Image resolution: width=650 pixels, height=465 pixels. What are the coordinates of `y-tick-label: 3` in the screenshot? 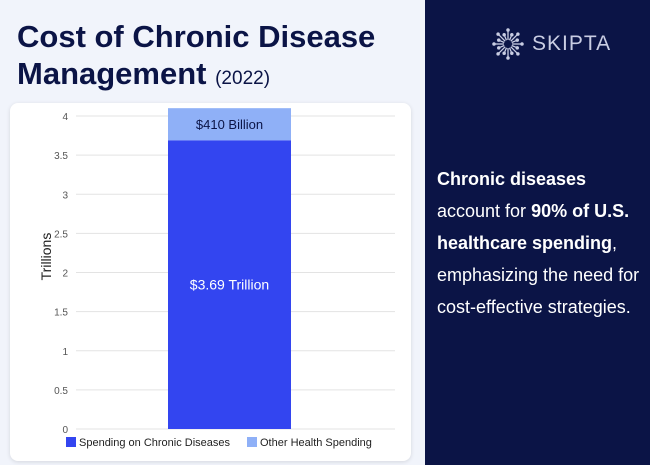 It's located at (65, 195).